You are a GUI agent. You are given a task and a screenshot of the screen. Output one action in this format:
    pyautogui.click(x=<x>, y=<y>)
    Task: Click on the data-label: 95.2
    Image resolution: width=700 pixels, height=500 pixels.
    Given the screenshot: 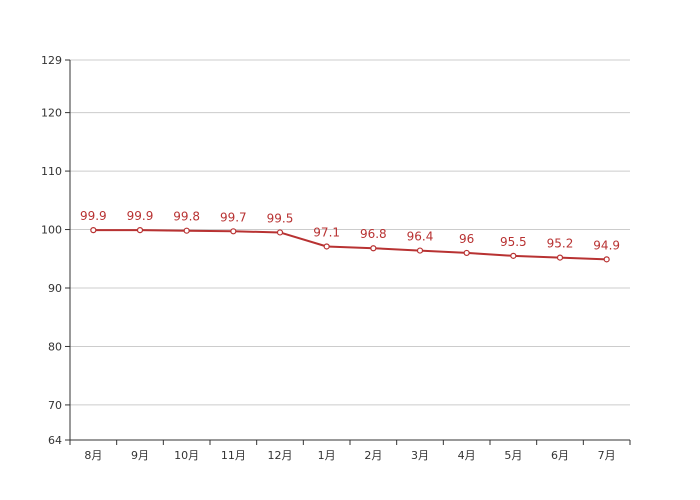 What is the action you would take?
    pyautogui.click(x=560, y=244)
    